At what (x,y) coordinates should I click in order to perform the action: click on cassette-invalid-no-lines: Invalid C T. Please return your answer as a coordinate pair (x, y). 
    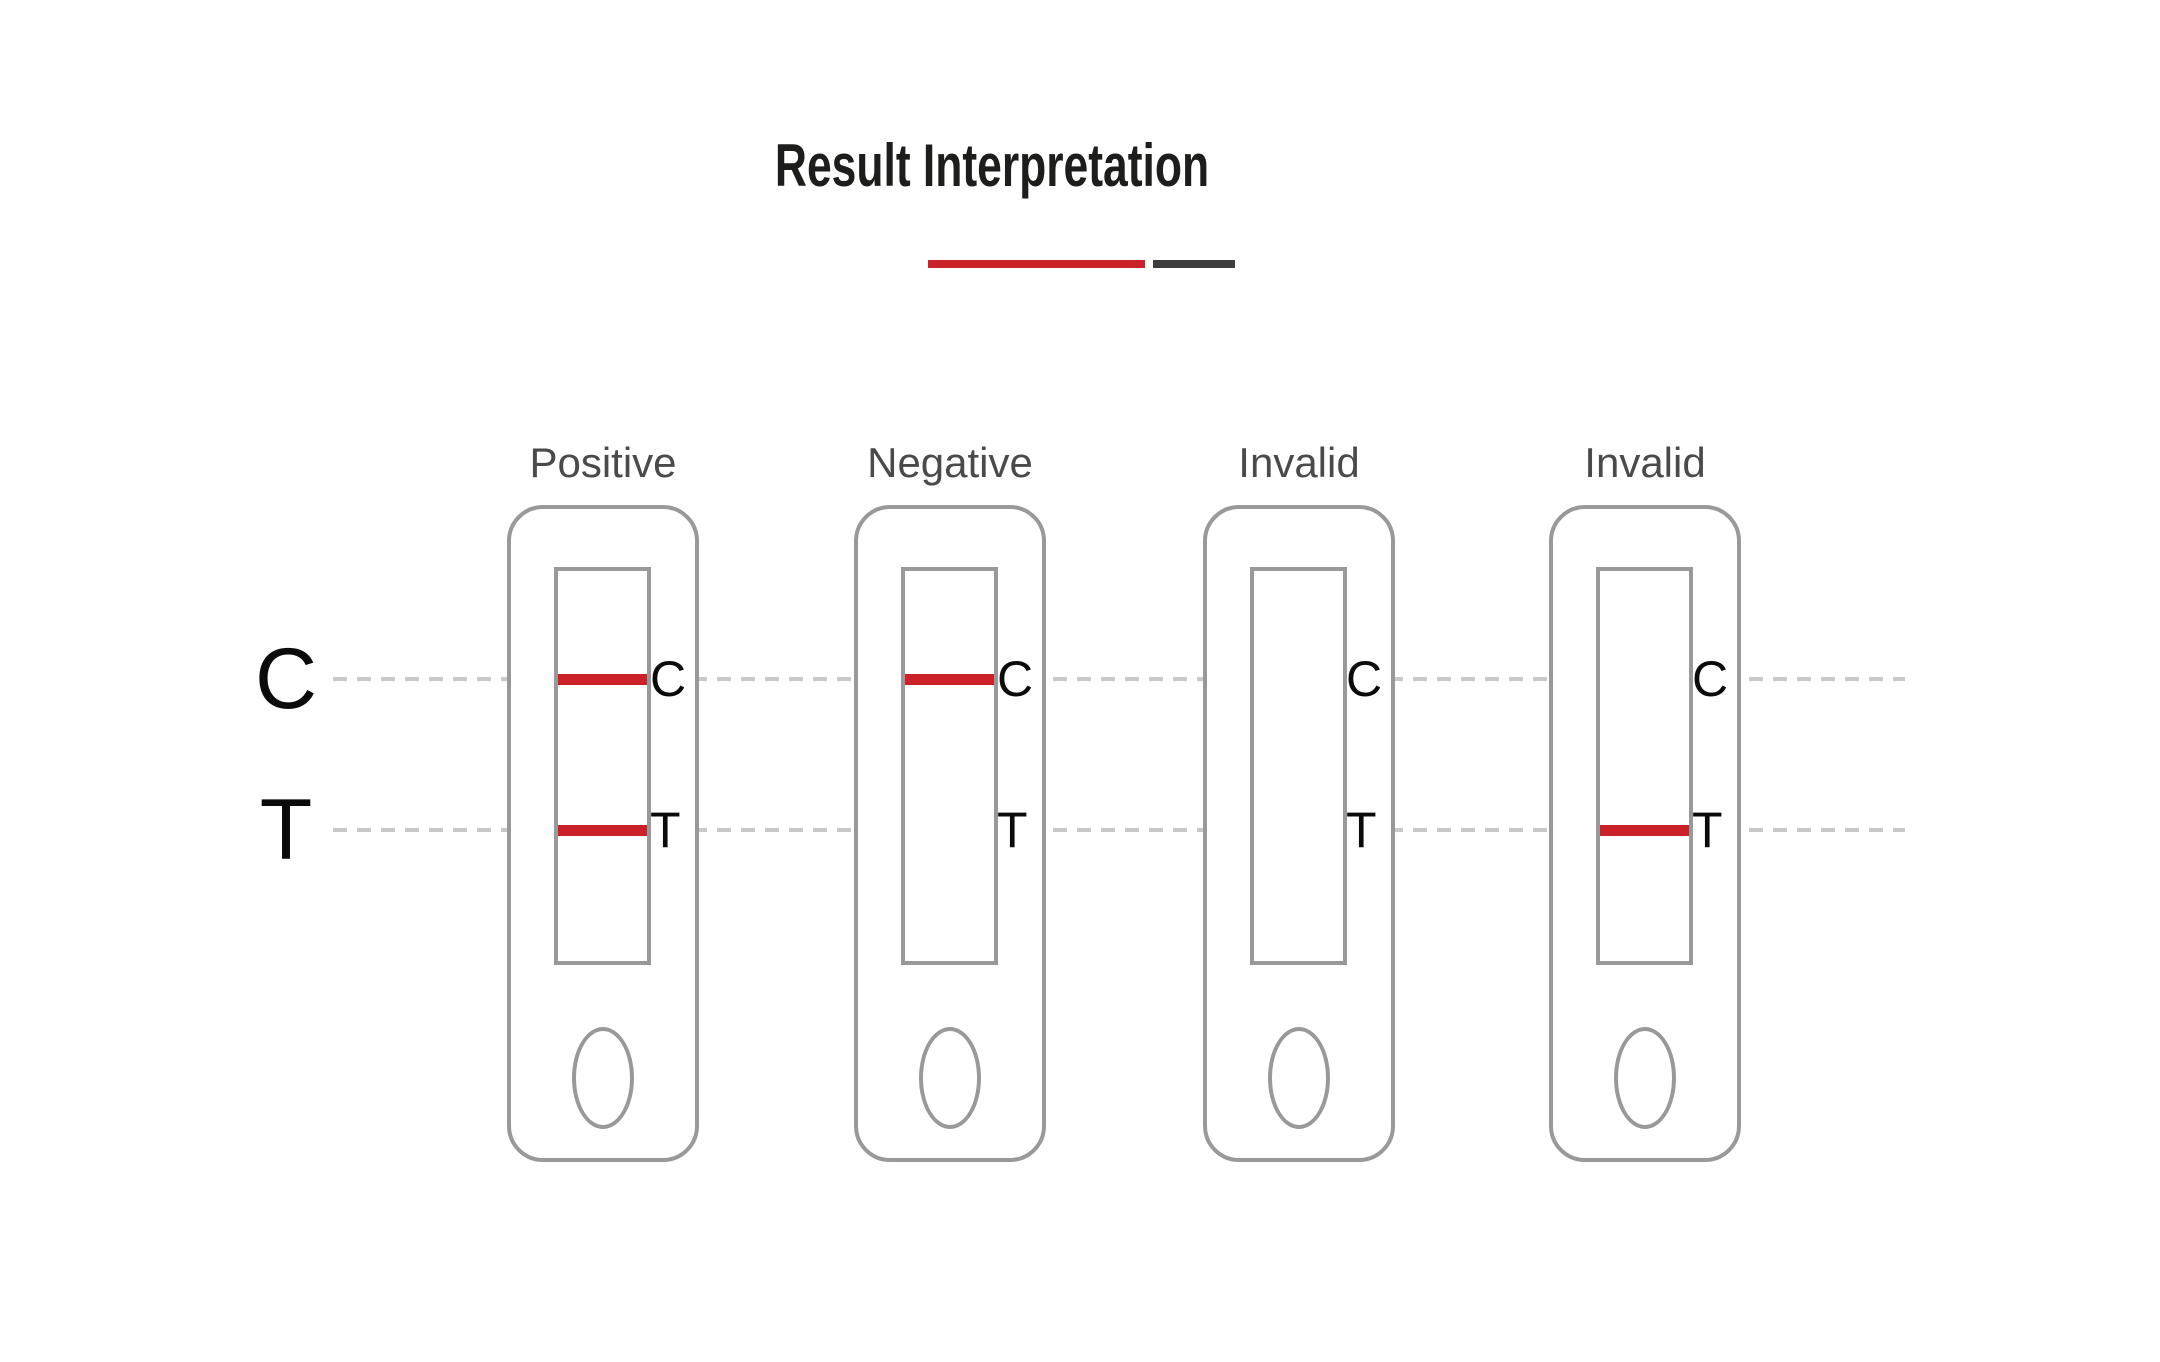
    Looking at the image, I should click on (1299, 801).